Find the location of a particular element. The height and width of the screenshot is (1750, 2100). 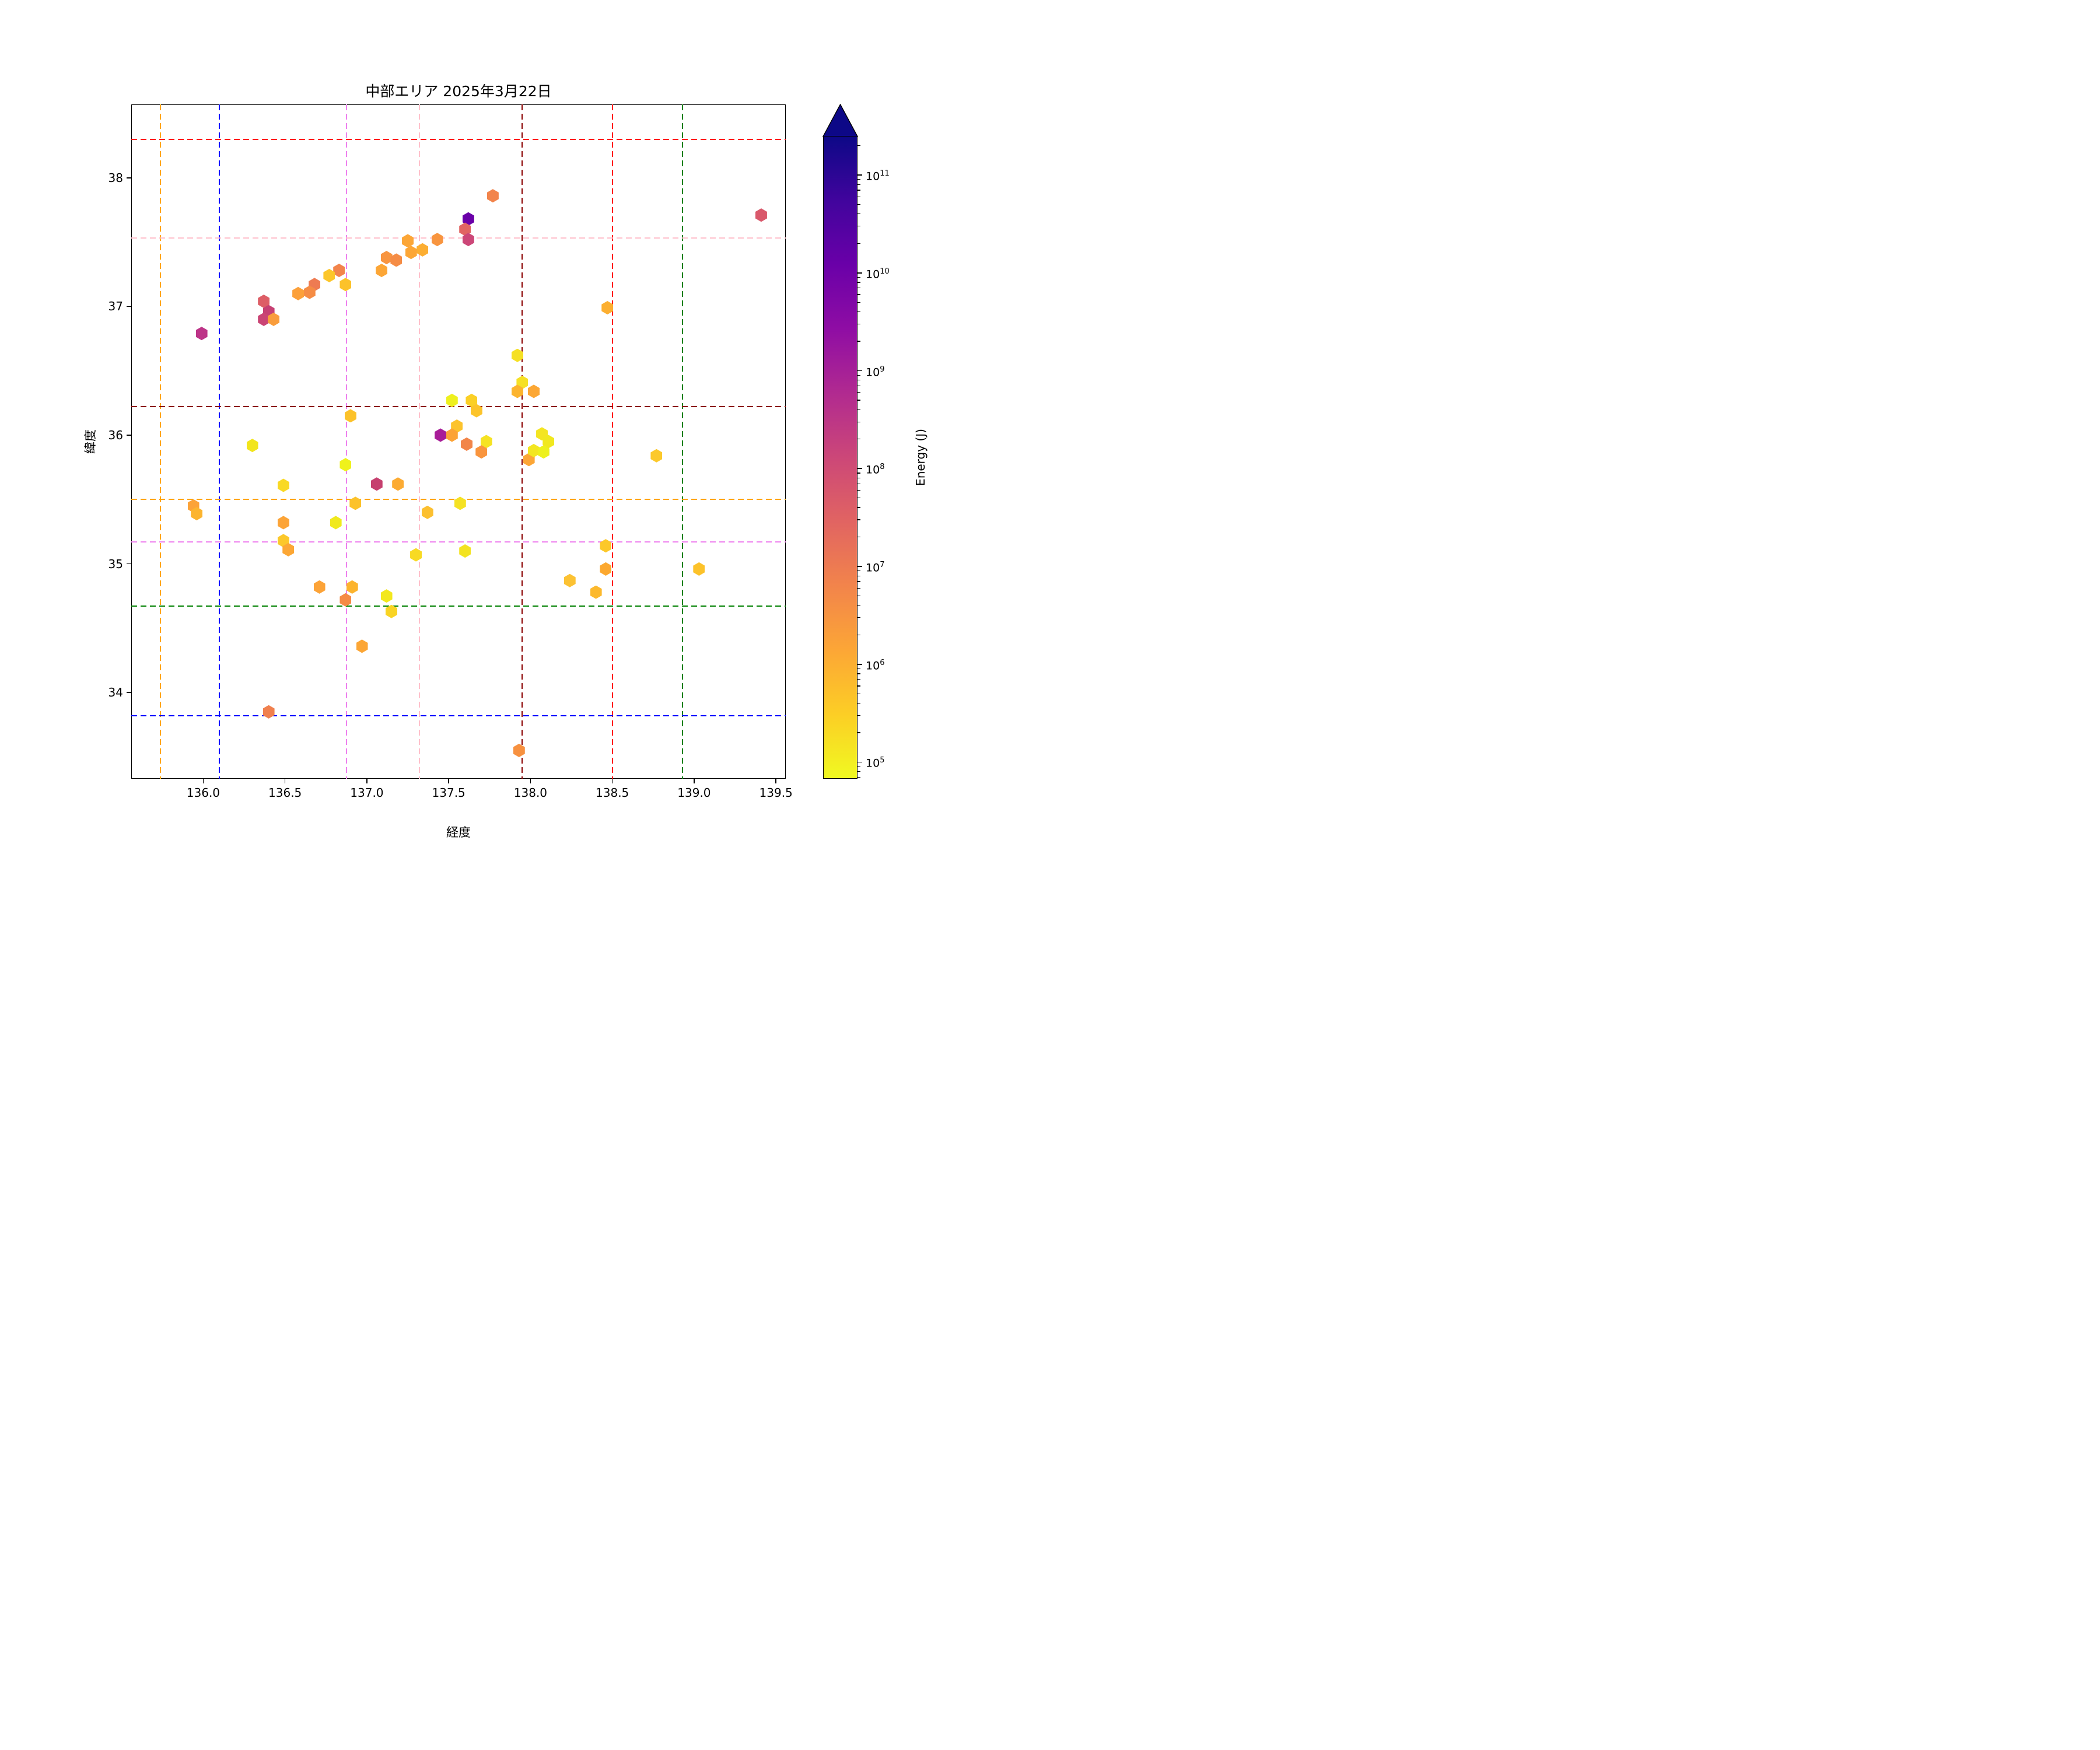

colorbar-tick-label: 10⁷ is located at coordinates (875, 568).